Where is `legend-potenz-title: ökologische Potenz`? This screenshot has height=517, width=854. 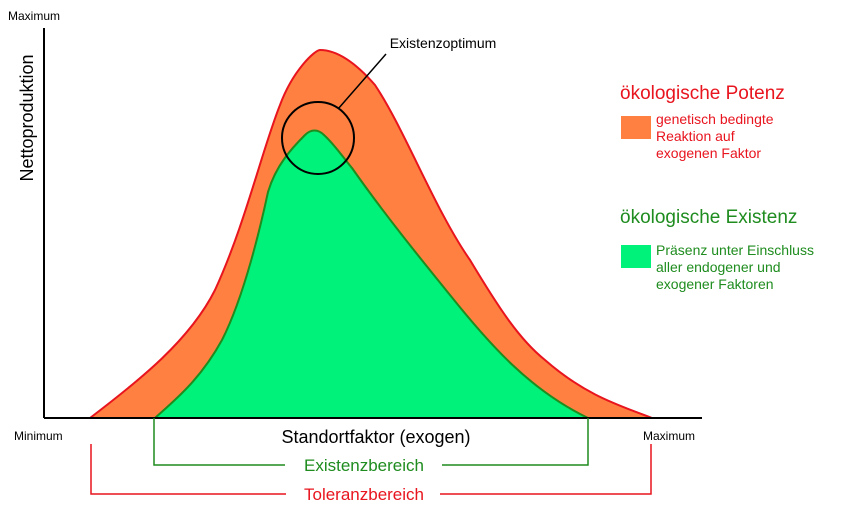 legend-potenz-title: ökologische Potenz is located at coordinates (702, 93).